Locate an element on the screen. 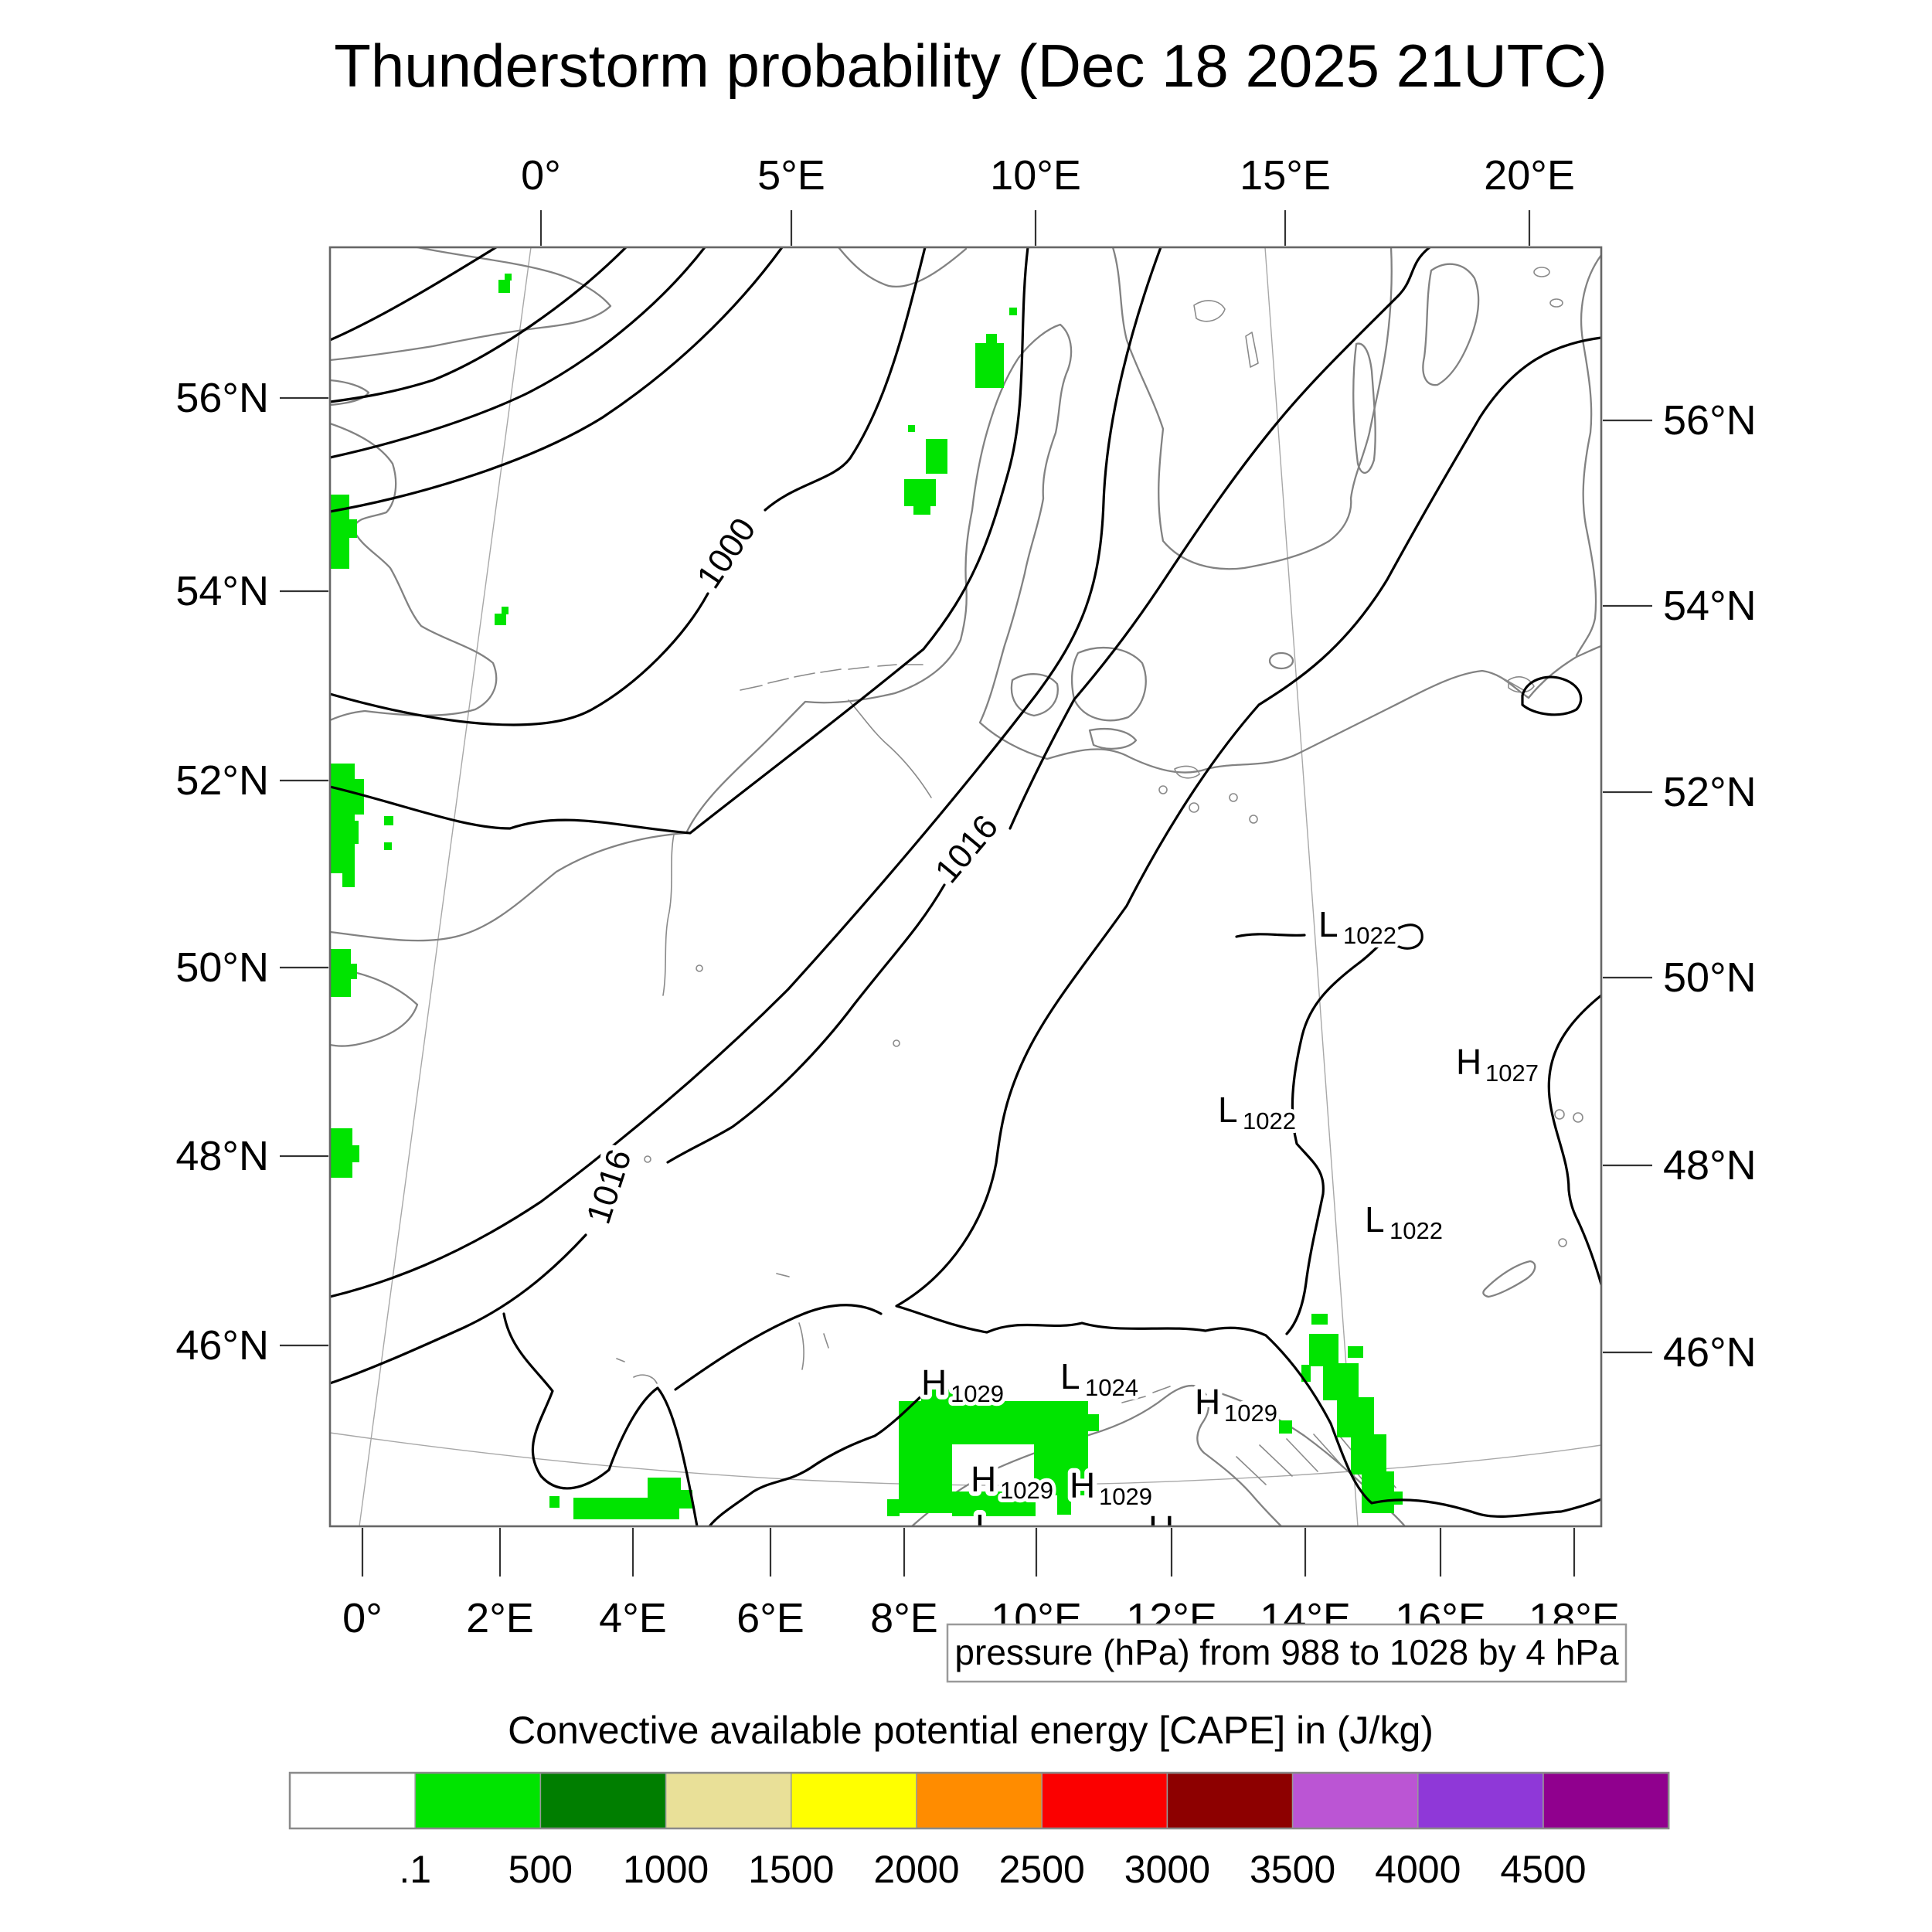  colorbar-label: 2500 is located at coordinates (1042, 1870).